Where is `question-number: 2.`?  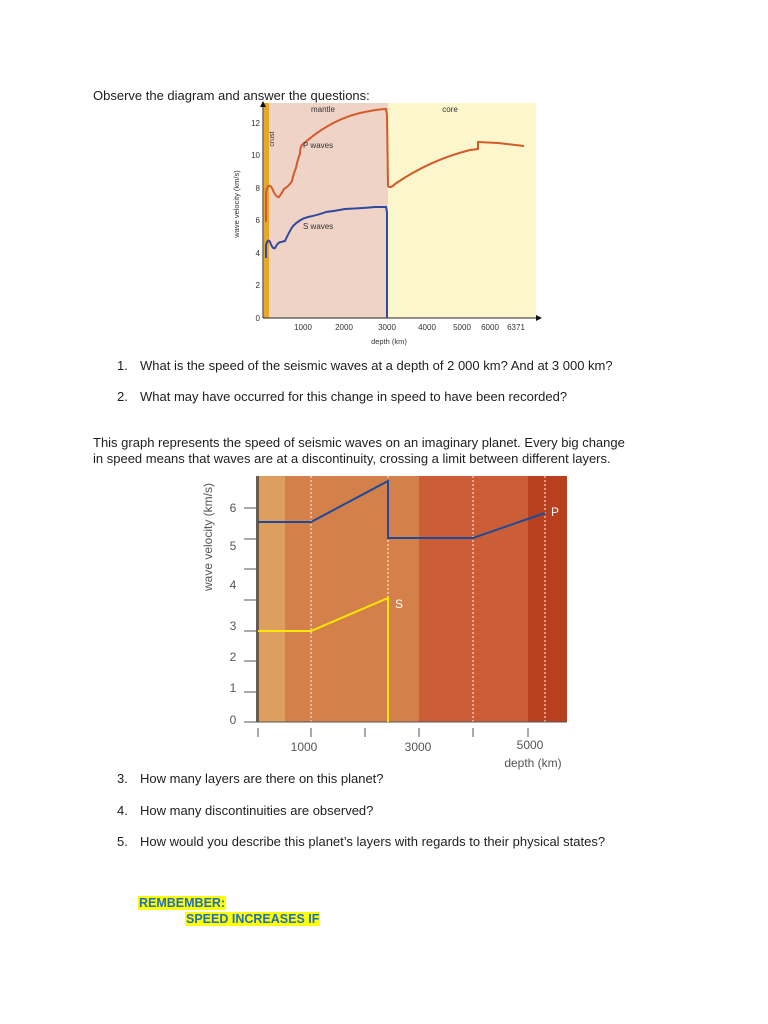
question-number: 2. is located at coordinates (122, 396).